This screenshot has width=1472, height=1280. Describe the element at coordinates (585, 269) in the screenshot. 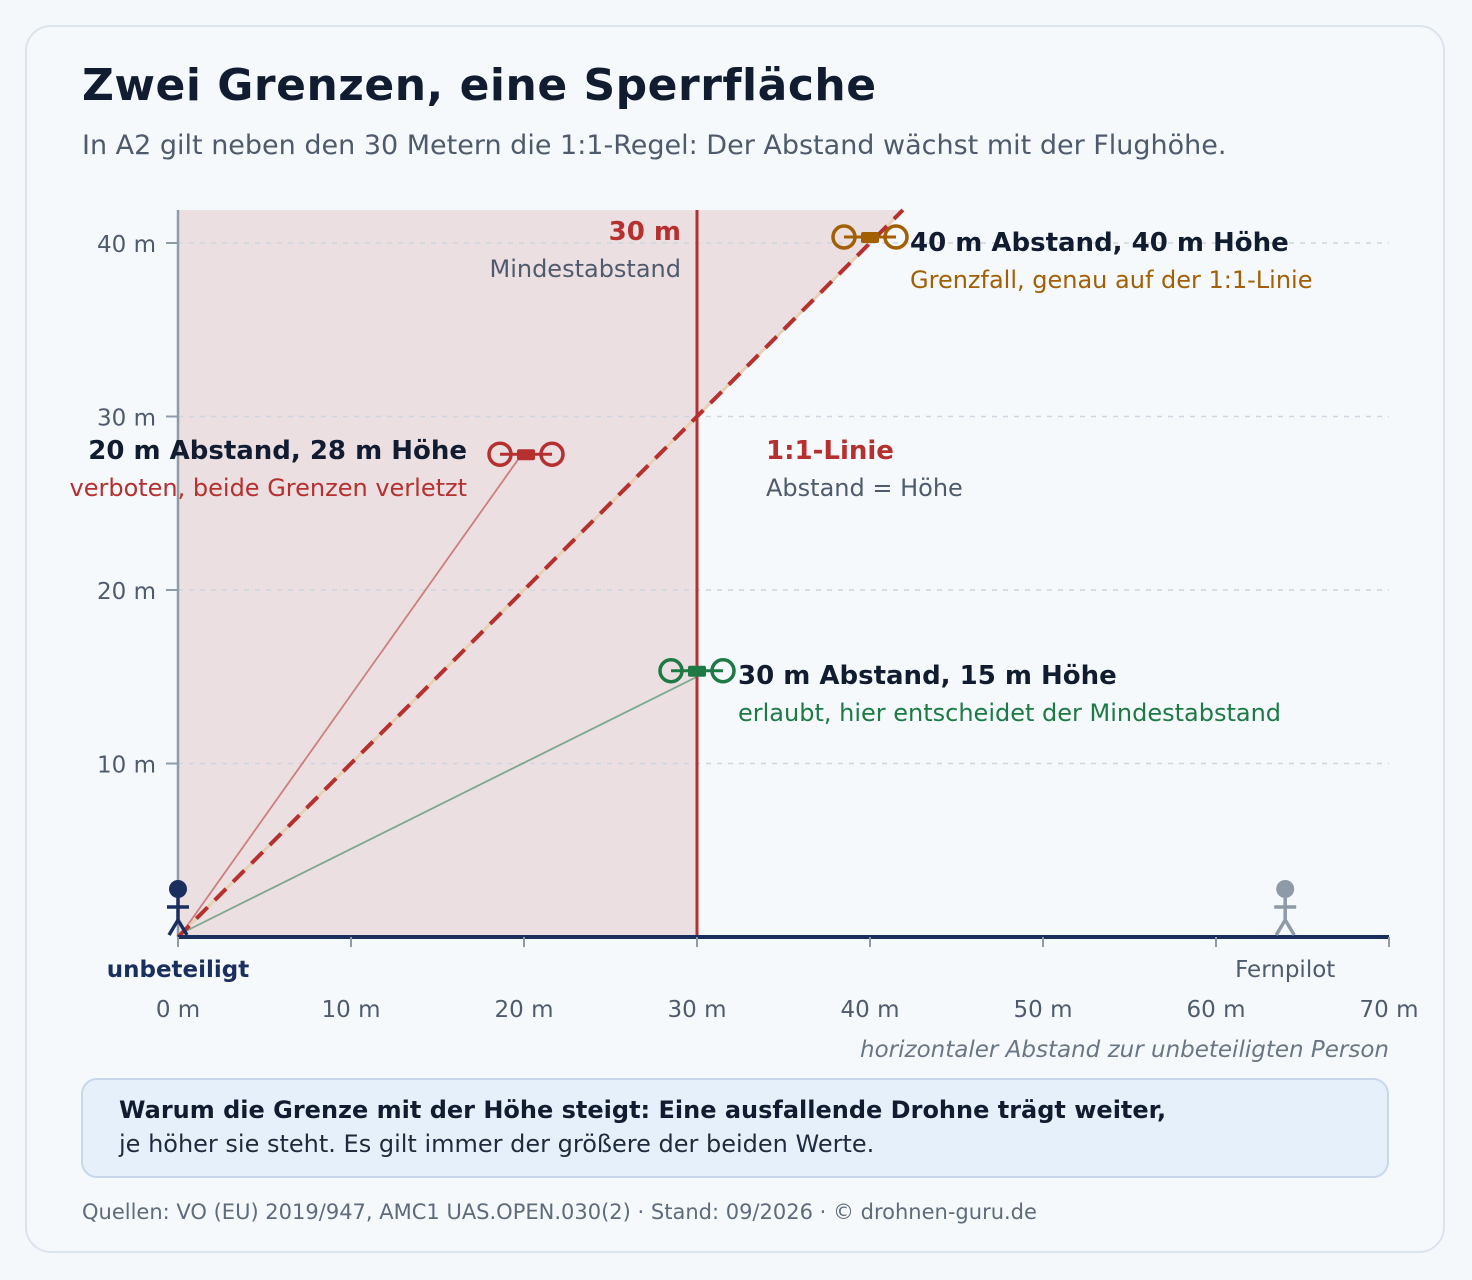

I see `min-distance-caption: Mindestabstand` at that location.